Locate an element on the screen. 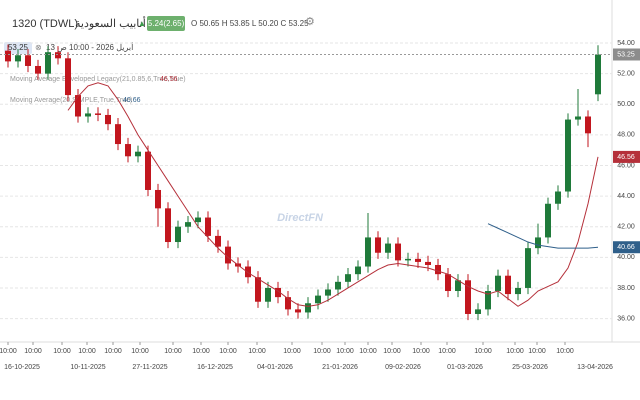  change-badge is located at coordinates (166, 23).